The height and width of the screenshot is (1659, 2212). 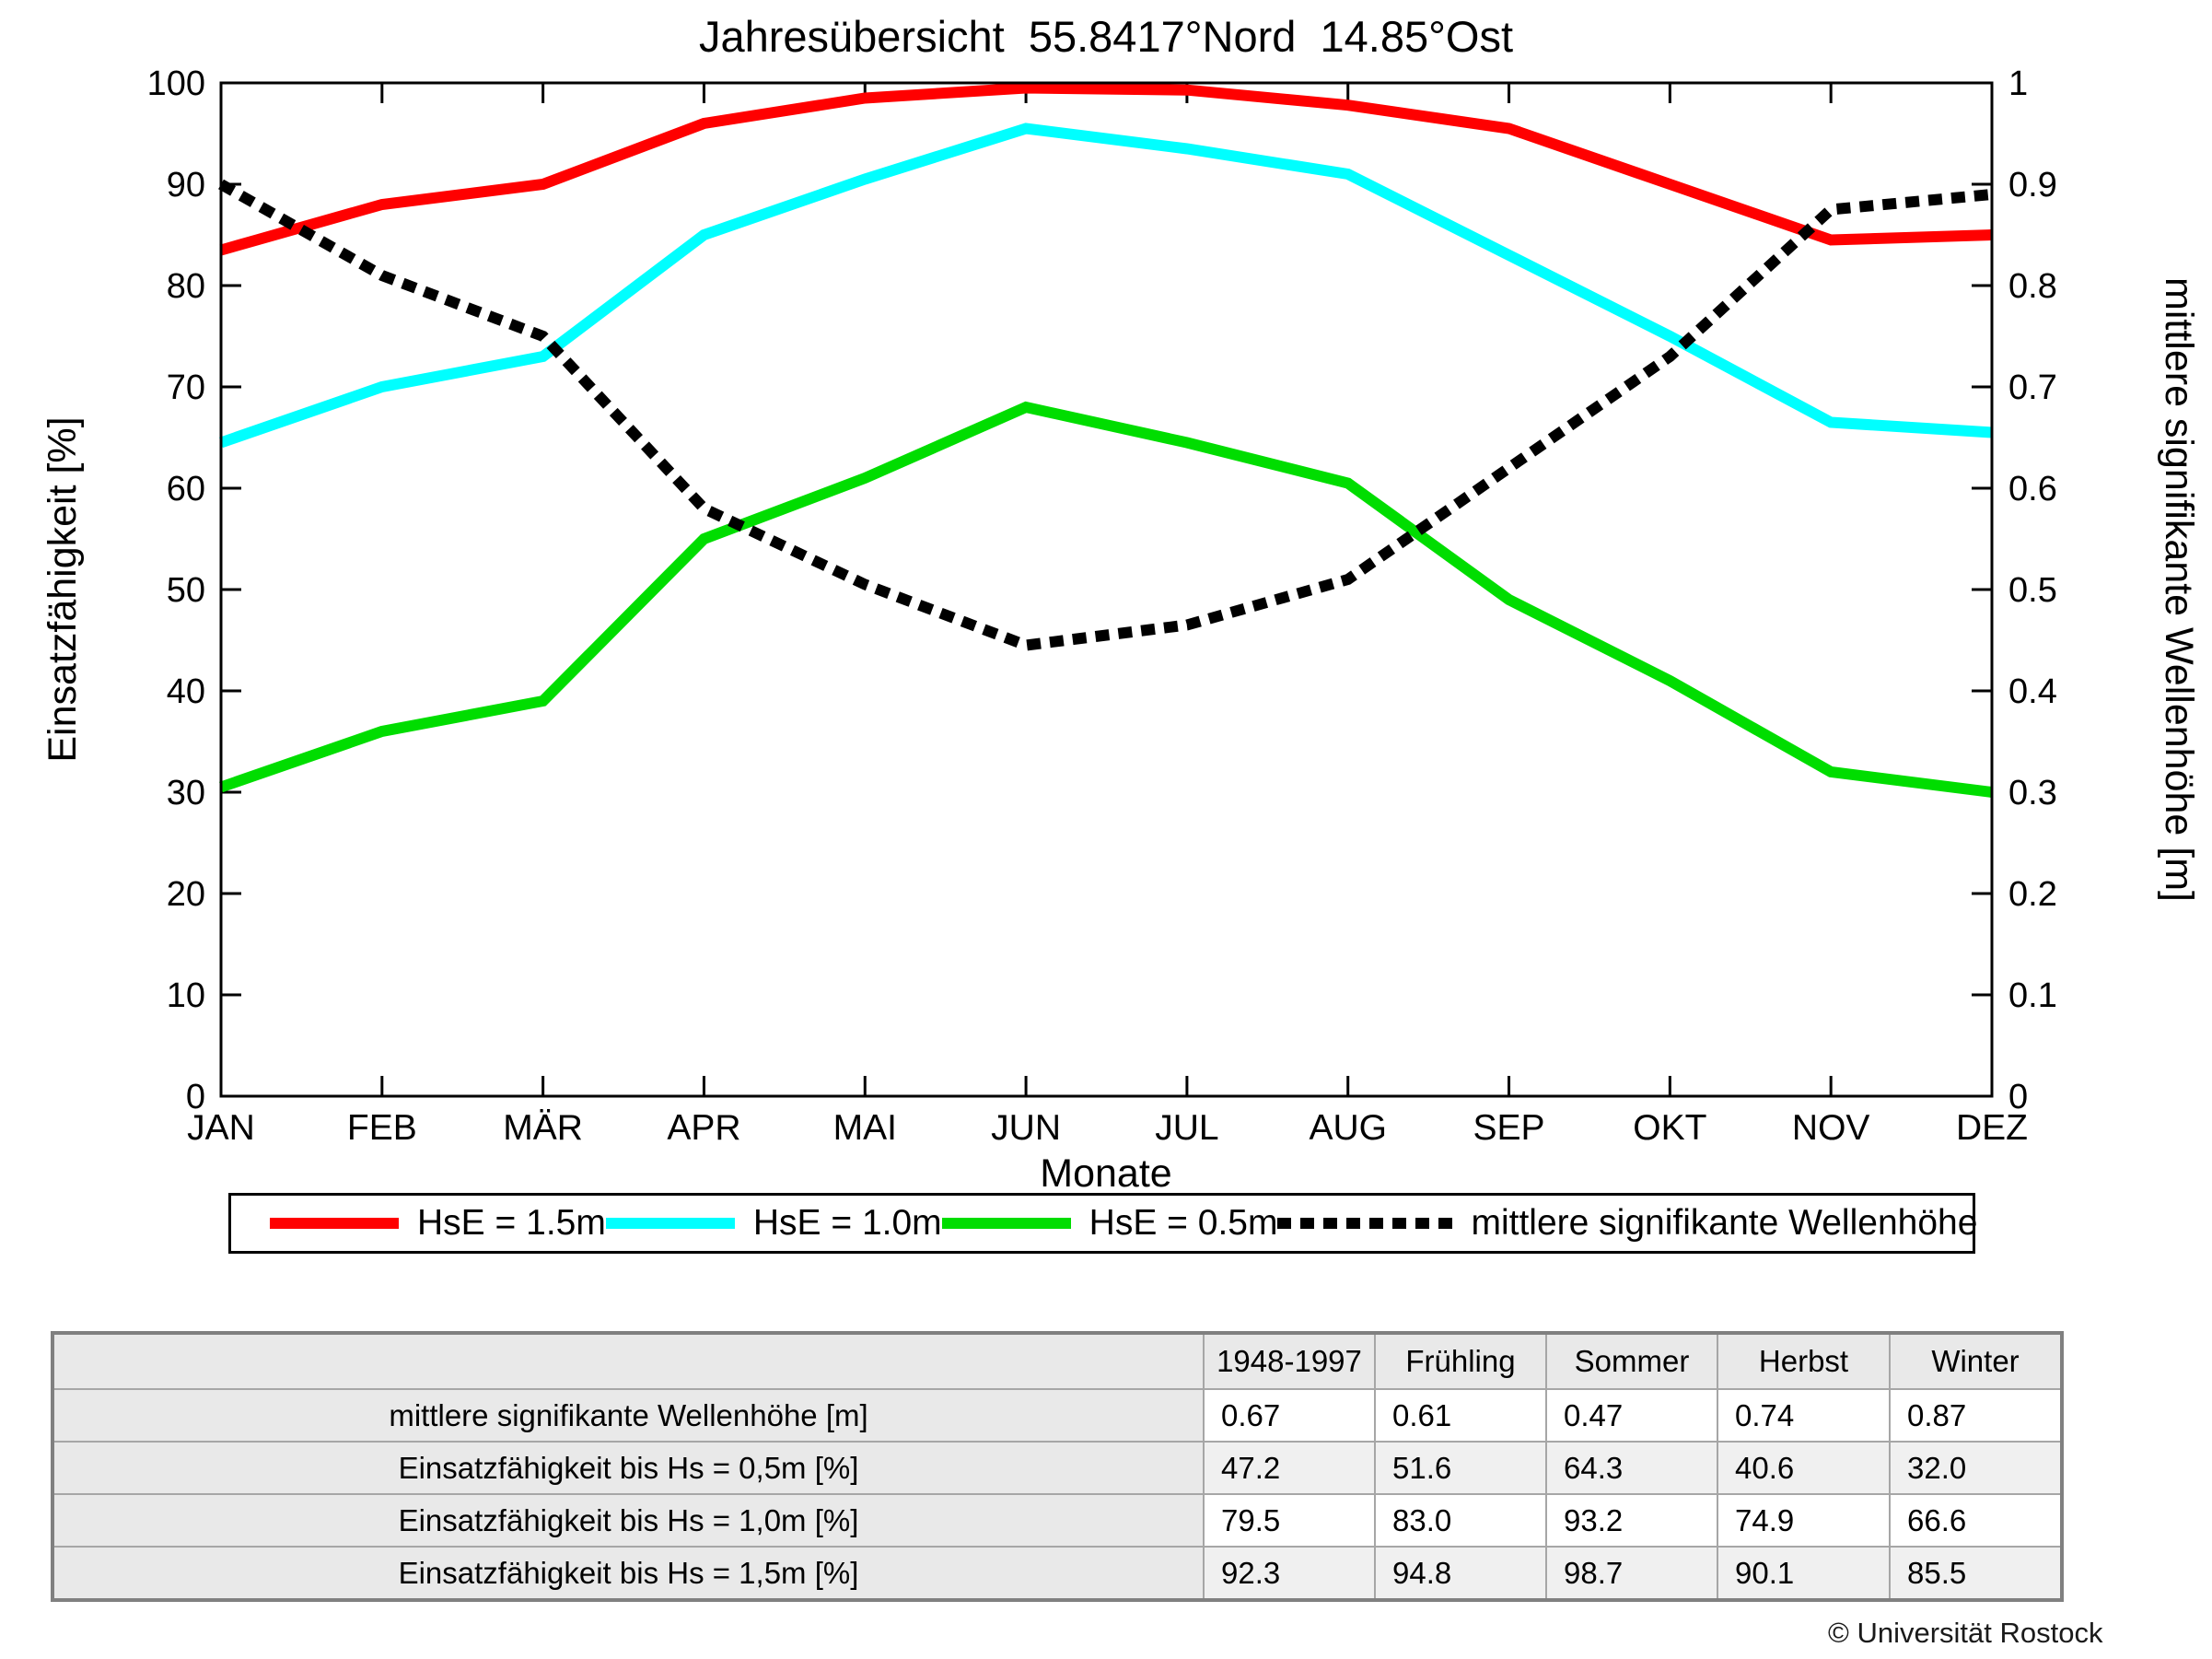 What do you see at coordinates (1804, 1520) in the screenshot?
I see `table-cell: 74.9` at bounding box center [1804, 1520].